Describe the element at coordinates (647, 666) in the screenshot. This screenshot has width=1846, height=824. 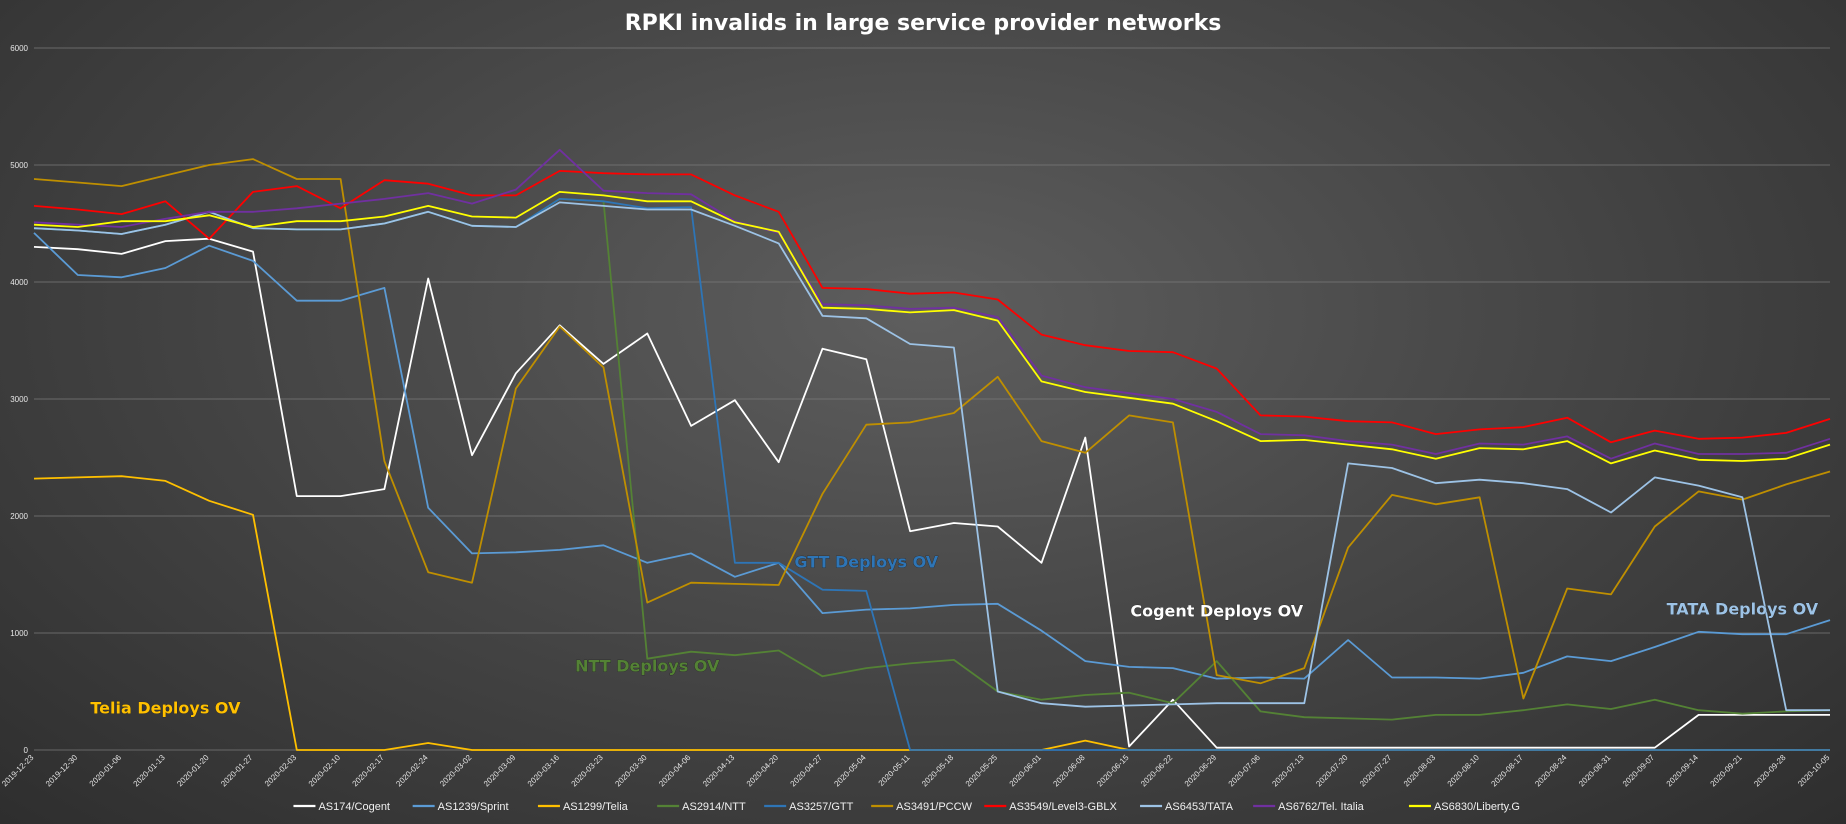
I see `annotation-label: NTT Deploys OV` at that location.